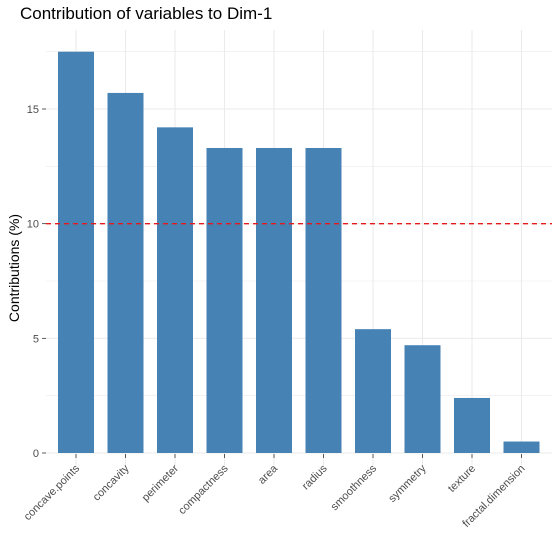 This screenshot has width=560, height=560. Describe the element at coordinates (462, 479) in the screenshot. I see `x-tick-label: texture` at that location.